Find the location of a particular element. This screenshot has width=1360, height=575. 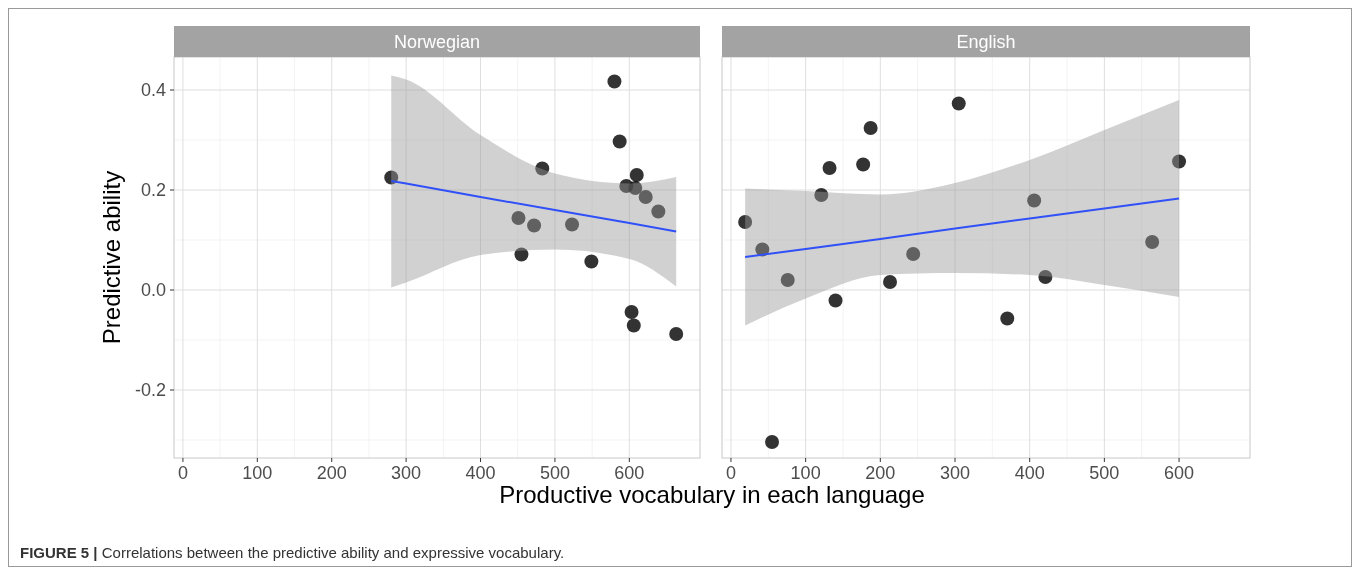

y-tick-label: 0.2 is located at coordinates (153, 190).